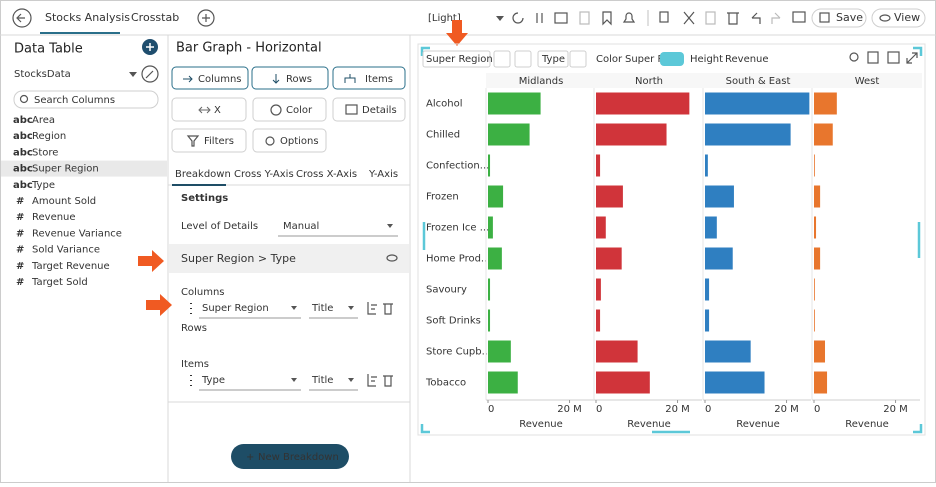  What do you see at coordinates (379, 79) in the screenshot?
I see `button-label: Items` at bounding box center [379, 79].